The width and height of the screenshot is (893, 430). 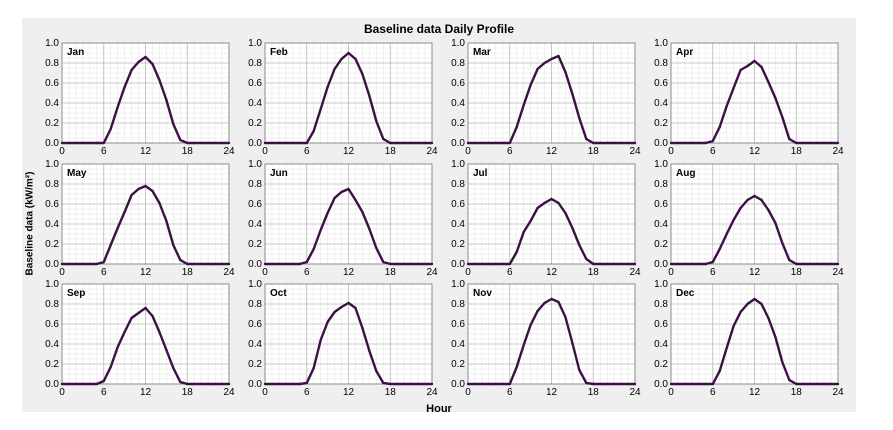 What do you see at coordinates (255, 284) in the screenshot?
I see `y-tick-label: 1.0` at bounding box center [255, 284].